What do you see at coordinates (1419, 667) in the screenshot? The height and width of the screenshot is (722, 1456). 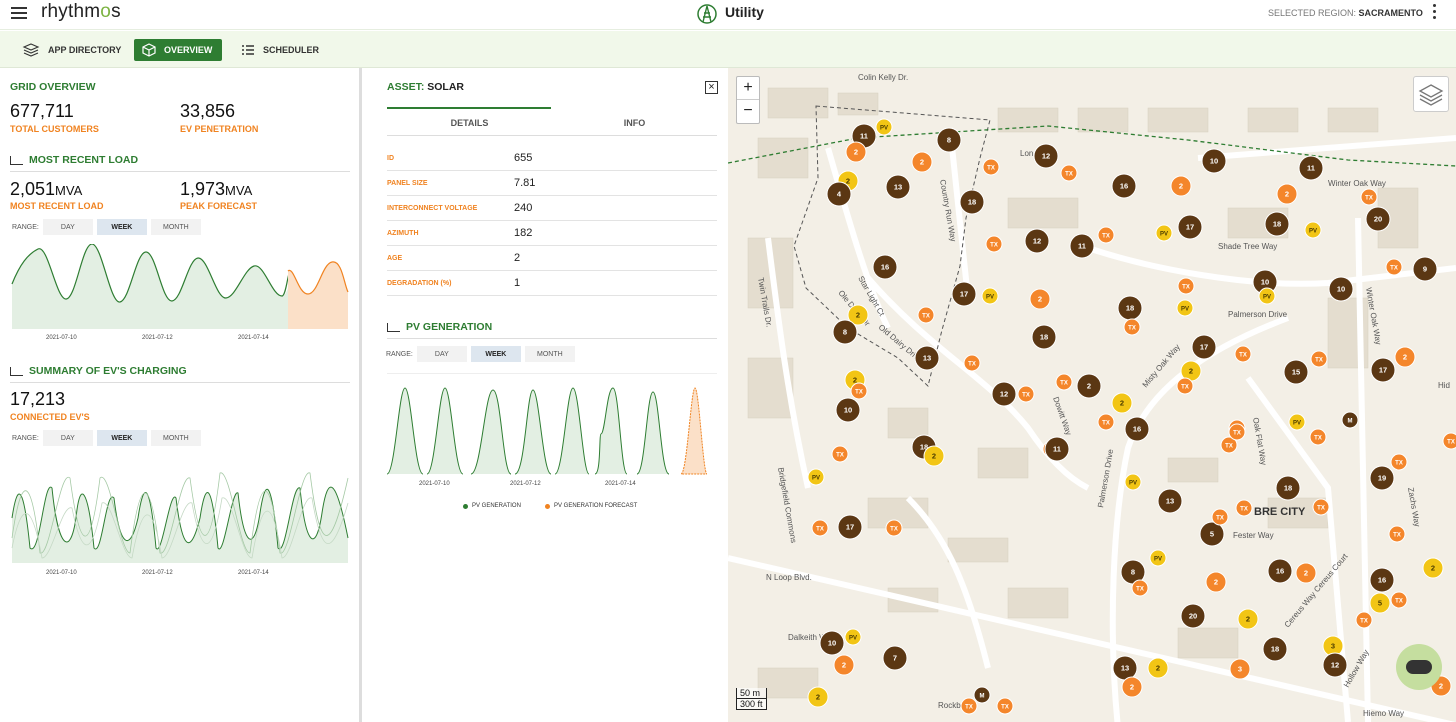 I see `chat-button` at bounding box center [1419, 667].